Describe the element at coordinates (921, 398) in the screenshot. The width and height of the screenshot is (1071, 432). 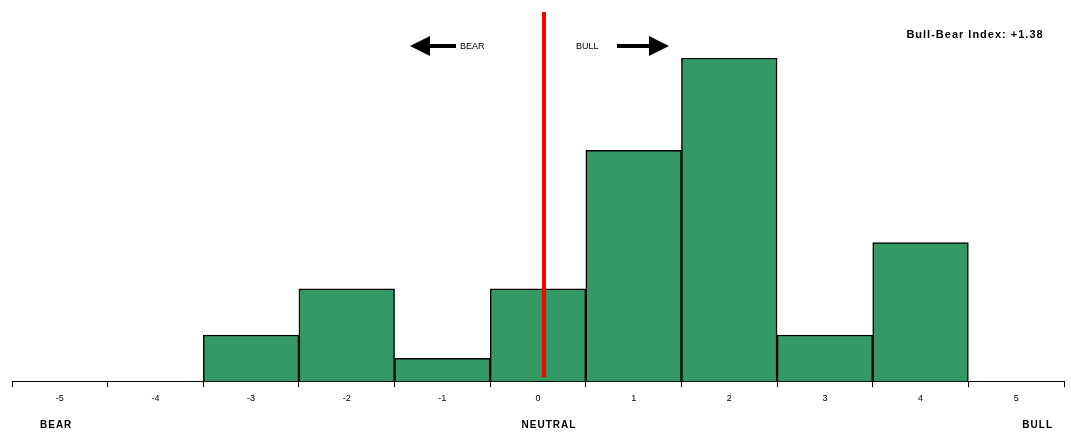
I see `x-tick-label: 4` at that location.